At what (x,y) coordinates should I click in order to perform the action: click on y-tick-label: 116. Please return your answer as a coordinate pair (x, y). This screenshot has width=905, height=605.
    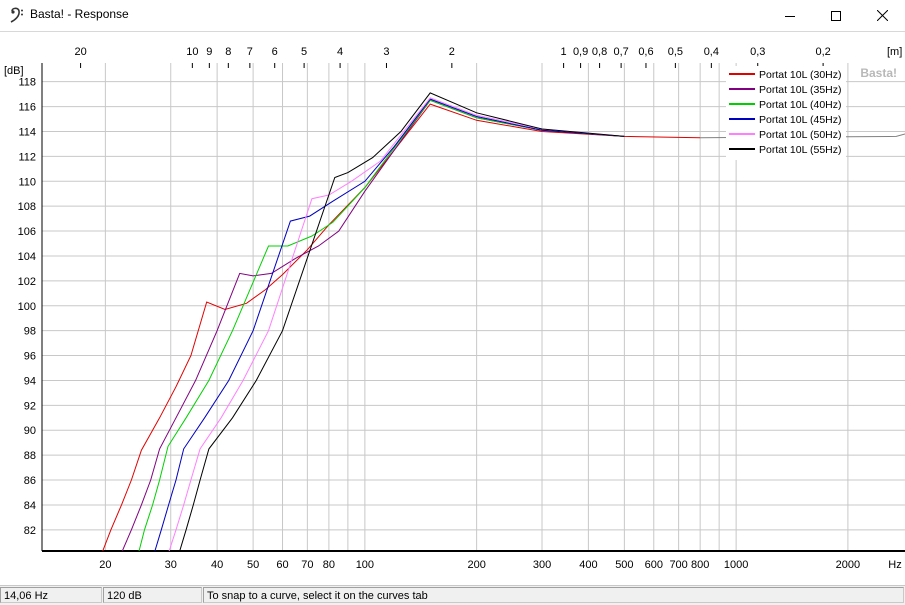
    Looking at the image, I should click on (27, 108).